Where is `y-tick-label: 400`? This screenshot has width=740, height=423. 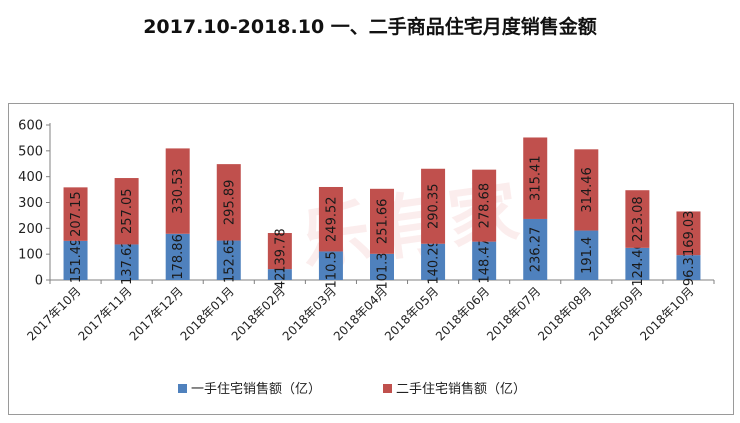 y-tick-label: 400 is located at coordinates (30, 177).